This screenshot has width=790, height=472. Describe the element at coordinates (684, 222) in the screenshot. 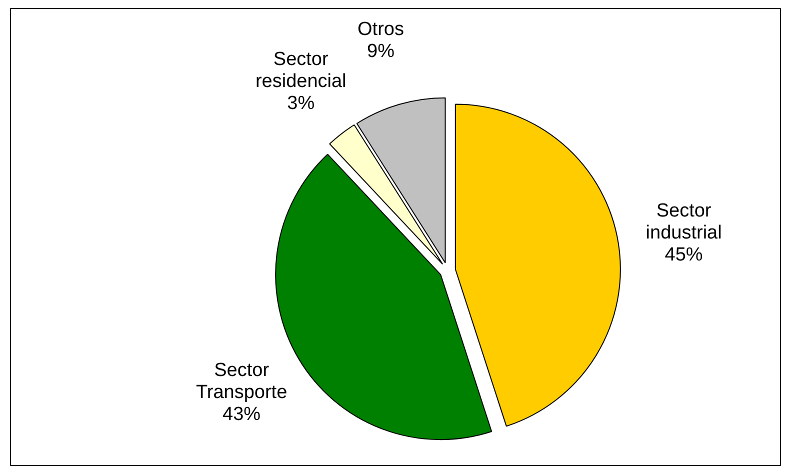

I see `slice-label: Sector industrial` at that location.